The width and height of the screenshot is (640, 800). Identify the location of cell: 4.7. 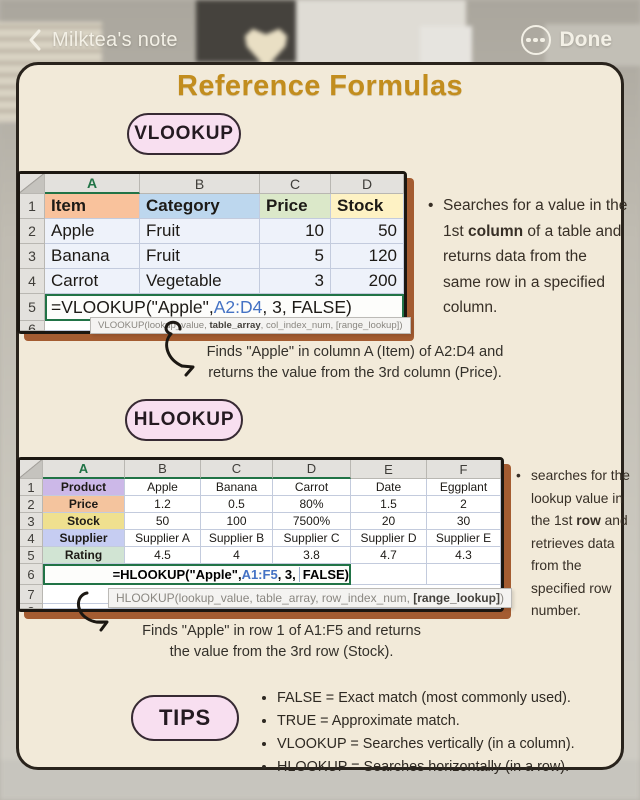
(389, 555).